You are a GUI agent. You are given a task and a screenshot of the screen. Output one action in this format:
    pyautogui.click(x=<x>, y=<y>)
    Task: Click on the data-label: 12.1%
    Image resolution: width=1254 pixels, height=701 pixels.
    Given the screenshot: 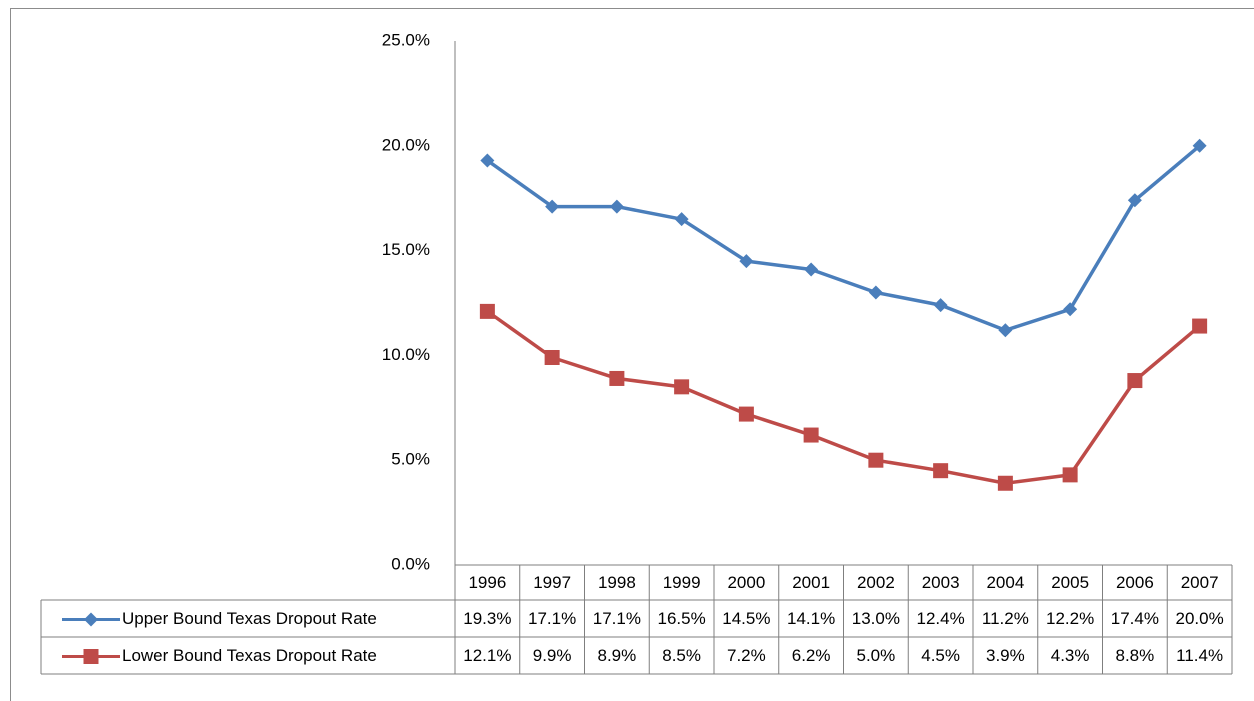 What is the action you would take?
    pyautogui.click(x=487, y=655)
    